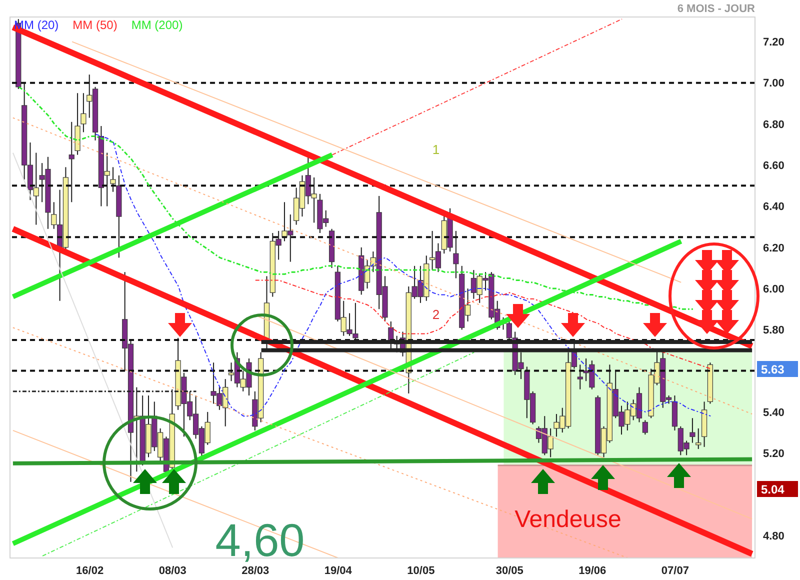 This screenshot has height=580, width=800. What do you see at coordinates (773, 369) in the screenshot?
I see `text: 5.63` at bounding box center [773, 369].